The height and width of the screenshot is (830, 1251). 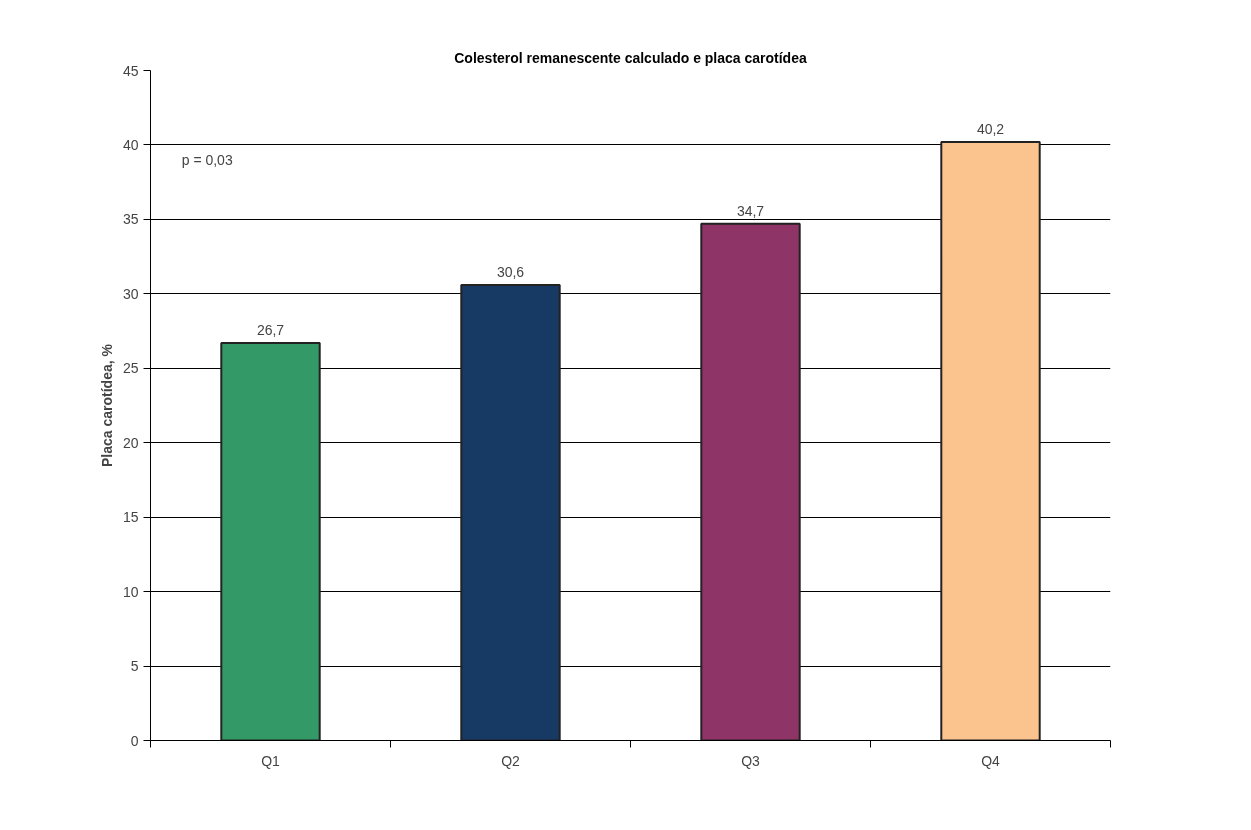 I want to click on y-tick-label: 40, so click(x=130, y=144).